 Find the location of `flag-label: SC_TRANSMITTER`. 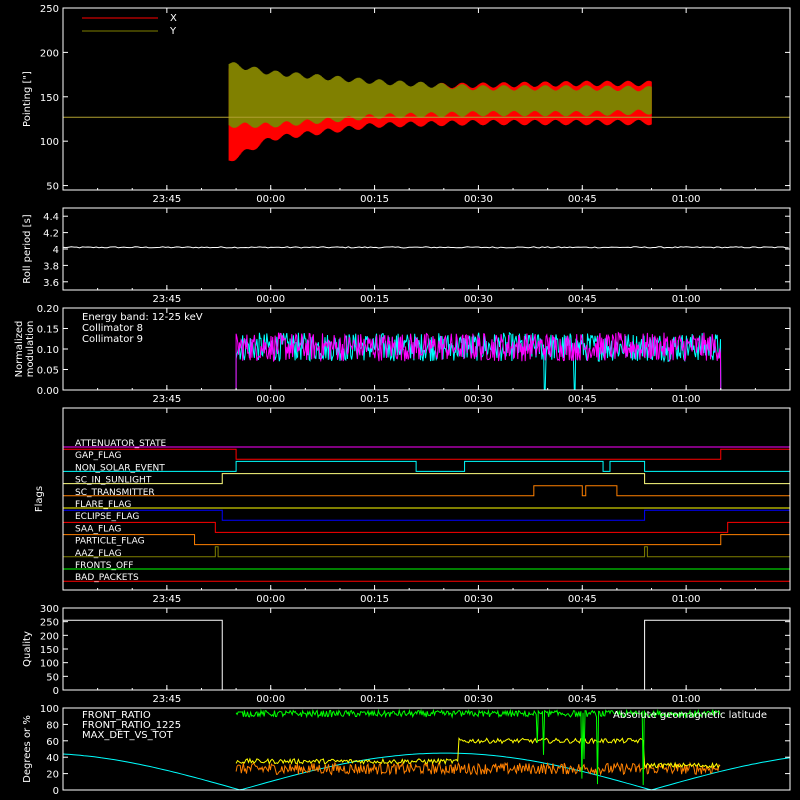

flag-label: SC_TRANSMITTER is located at coordinates (115, 493).